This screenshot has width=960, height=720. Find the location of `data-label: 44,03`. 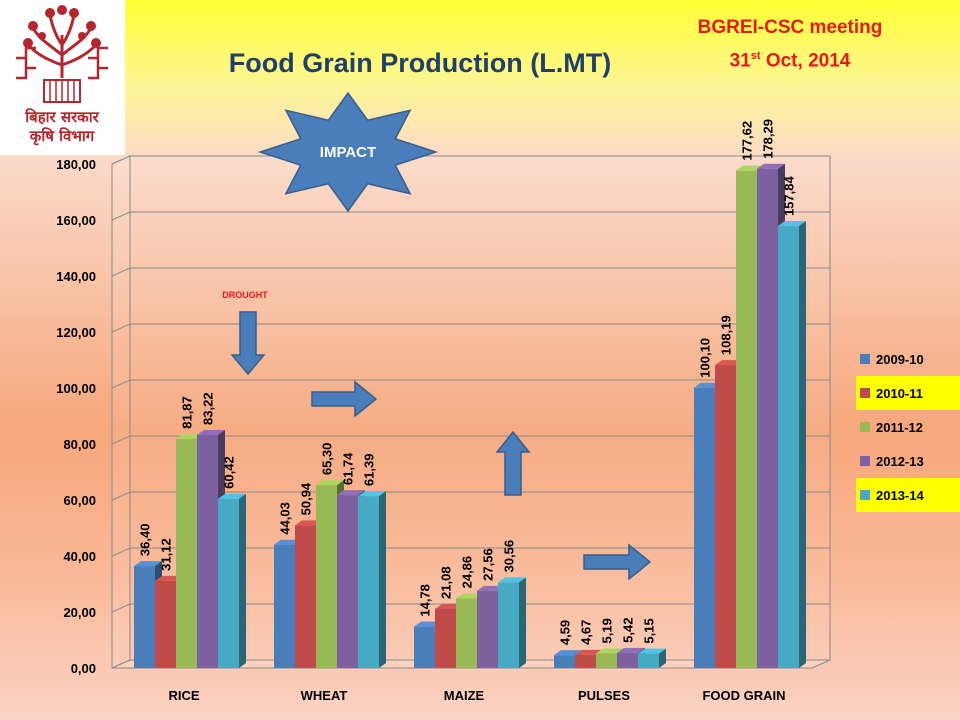

data-label: 44,03 is located at coordinates (285, 518).